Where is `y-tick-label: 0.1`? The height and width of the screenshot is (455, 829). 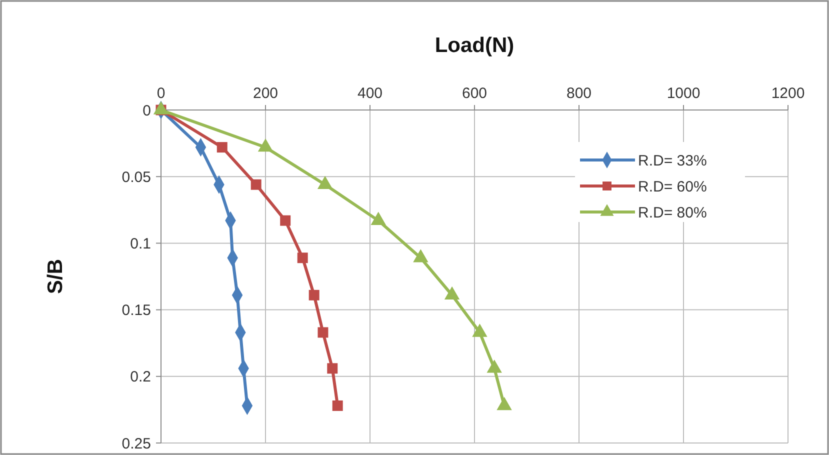
y-tick-label: 0.1 is located at coordinates (140, 243).